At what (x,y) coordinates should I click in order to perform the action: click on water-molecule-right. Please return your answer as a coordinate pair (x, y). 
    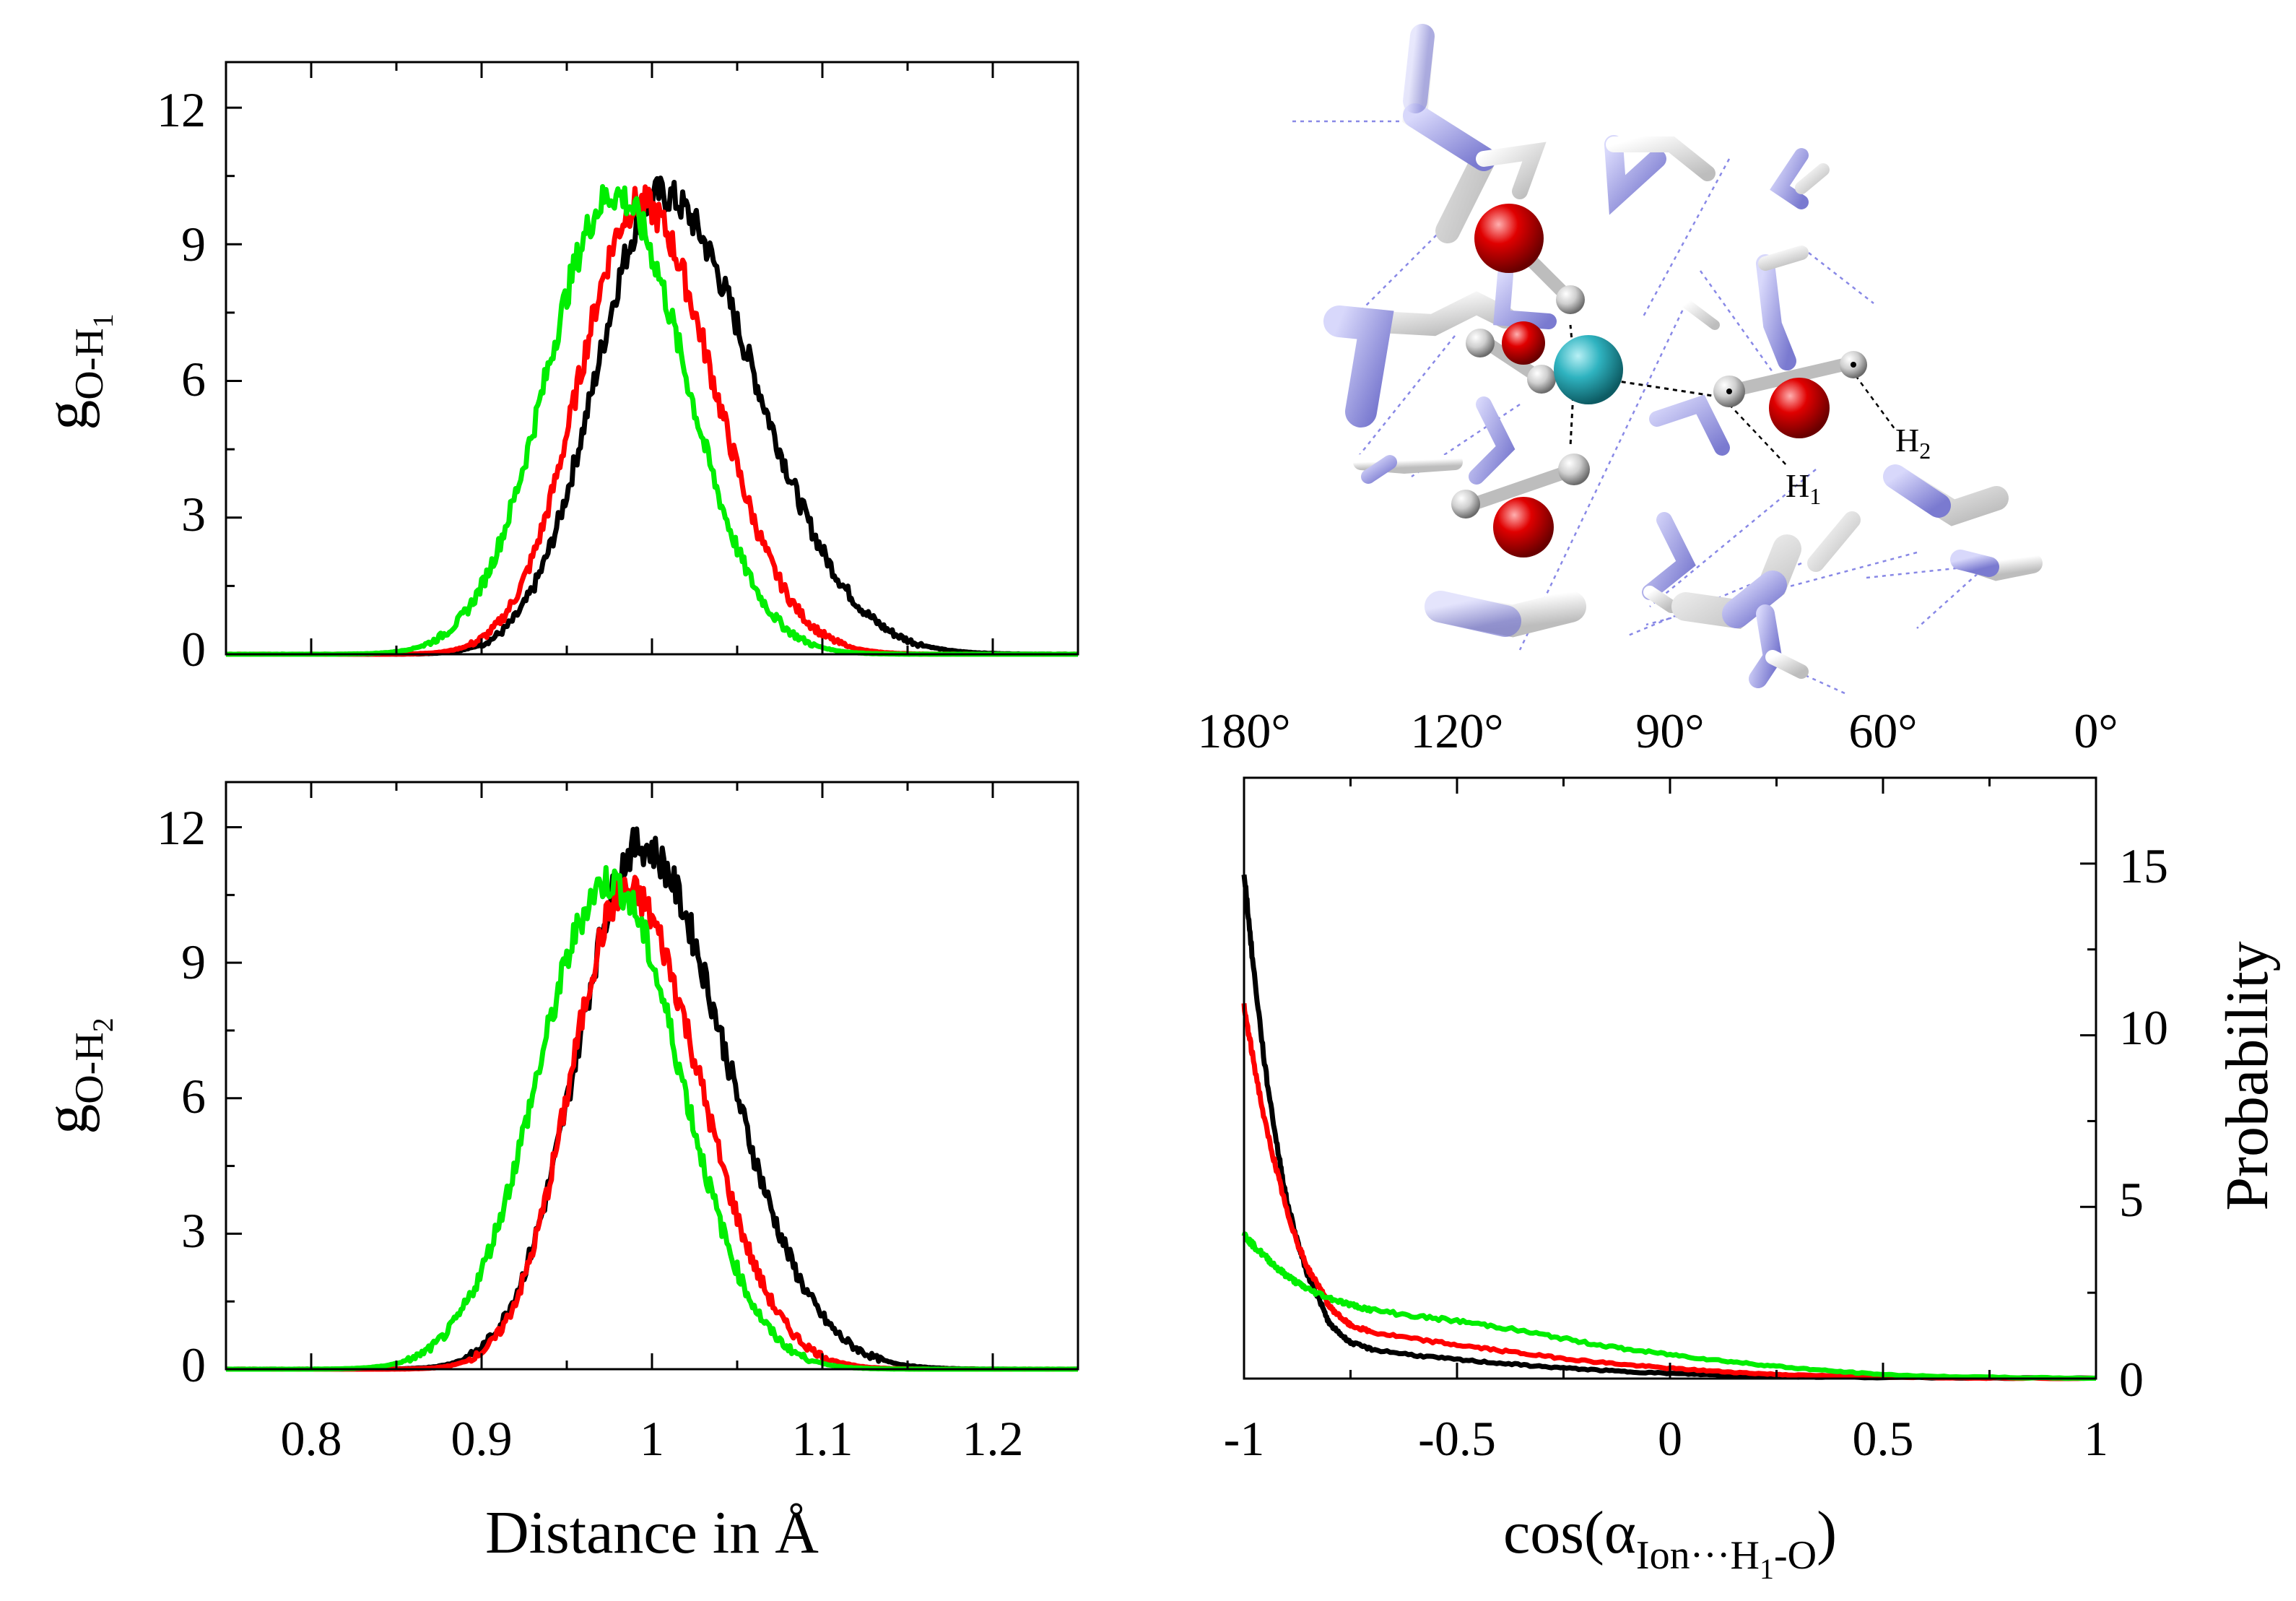
    Looking at the image, I should click on (1790, 394).